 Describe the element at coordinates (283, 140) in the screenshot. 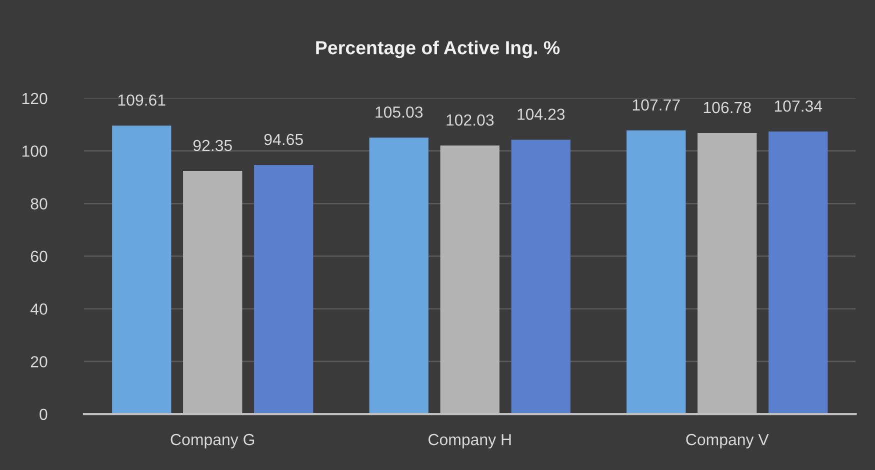

I see `data-label: 94.65` at that location.